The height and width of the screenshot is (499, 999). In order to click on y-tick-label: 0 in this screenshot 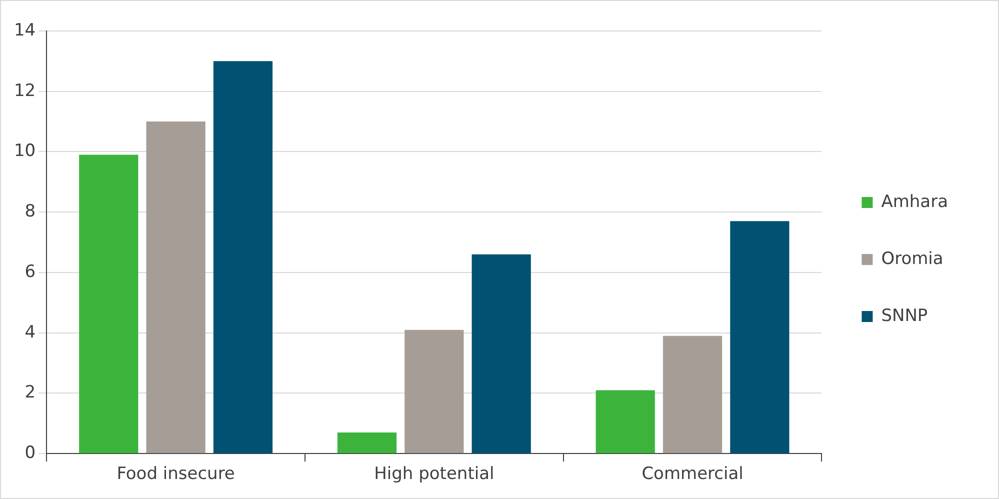, I will do `click(30, 453)`.